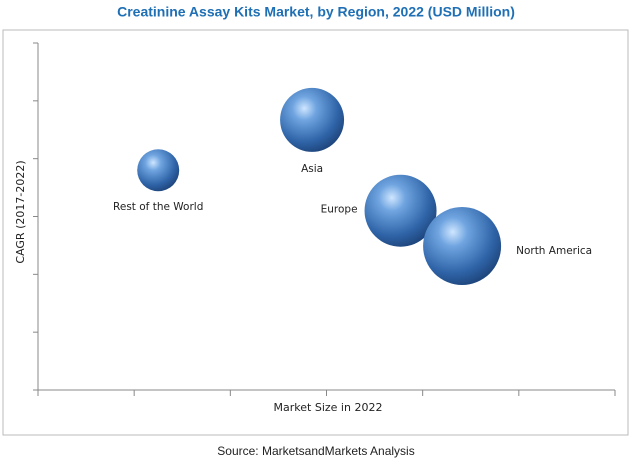  What do you see at coordinates (20, 211) in the screenshot?
I see `y-axis-label: CAGR (2017-2022)` at bounding box center [20, 211].